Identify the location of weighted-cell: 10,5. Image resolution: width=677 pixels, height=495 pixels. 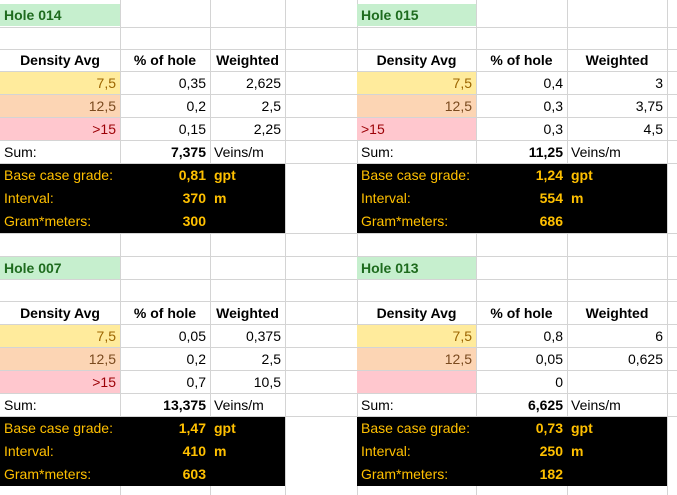
(267, 382).